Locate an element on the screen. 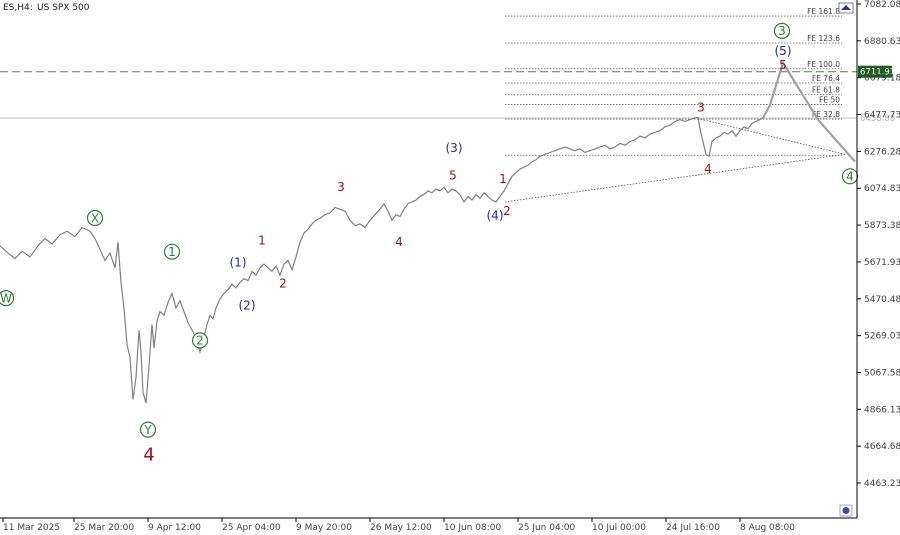 This screenshot has height=535, width=900. x-tick-label: 10 Jun 08:00 is located at coordinates (472, 528).